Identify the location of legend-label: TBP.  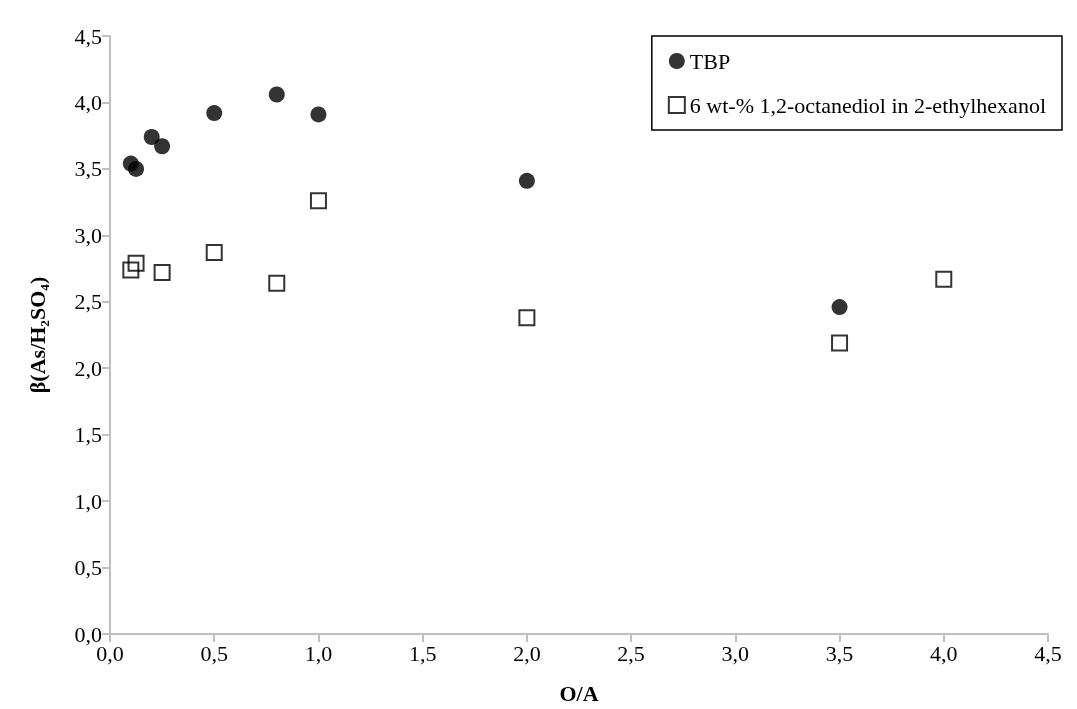
(710, 61).